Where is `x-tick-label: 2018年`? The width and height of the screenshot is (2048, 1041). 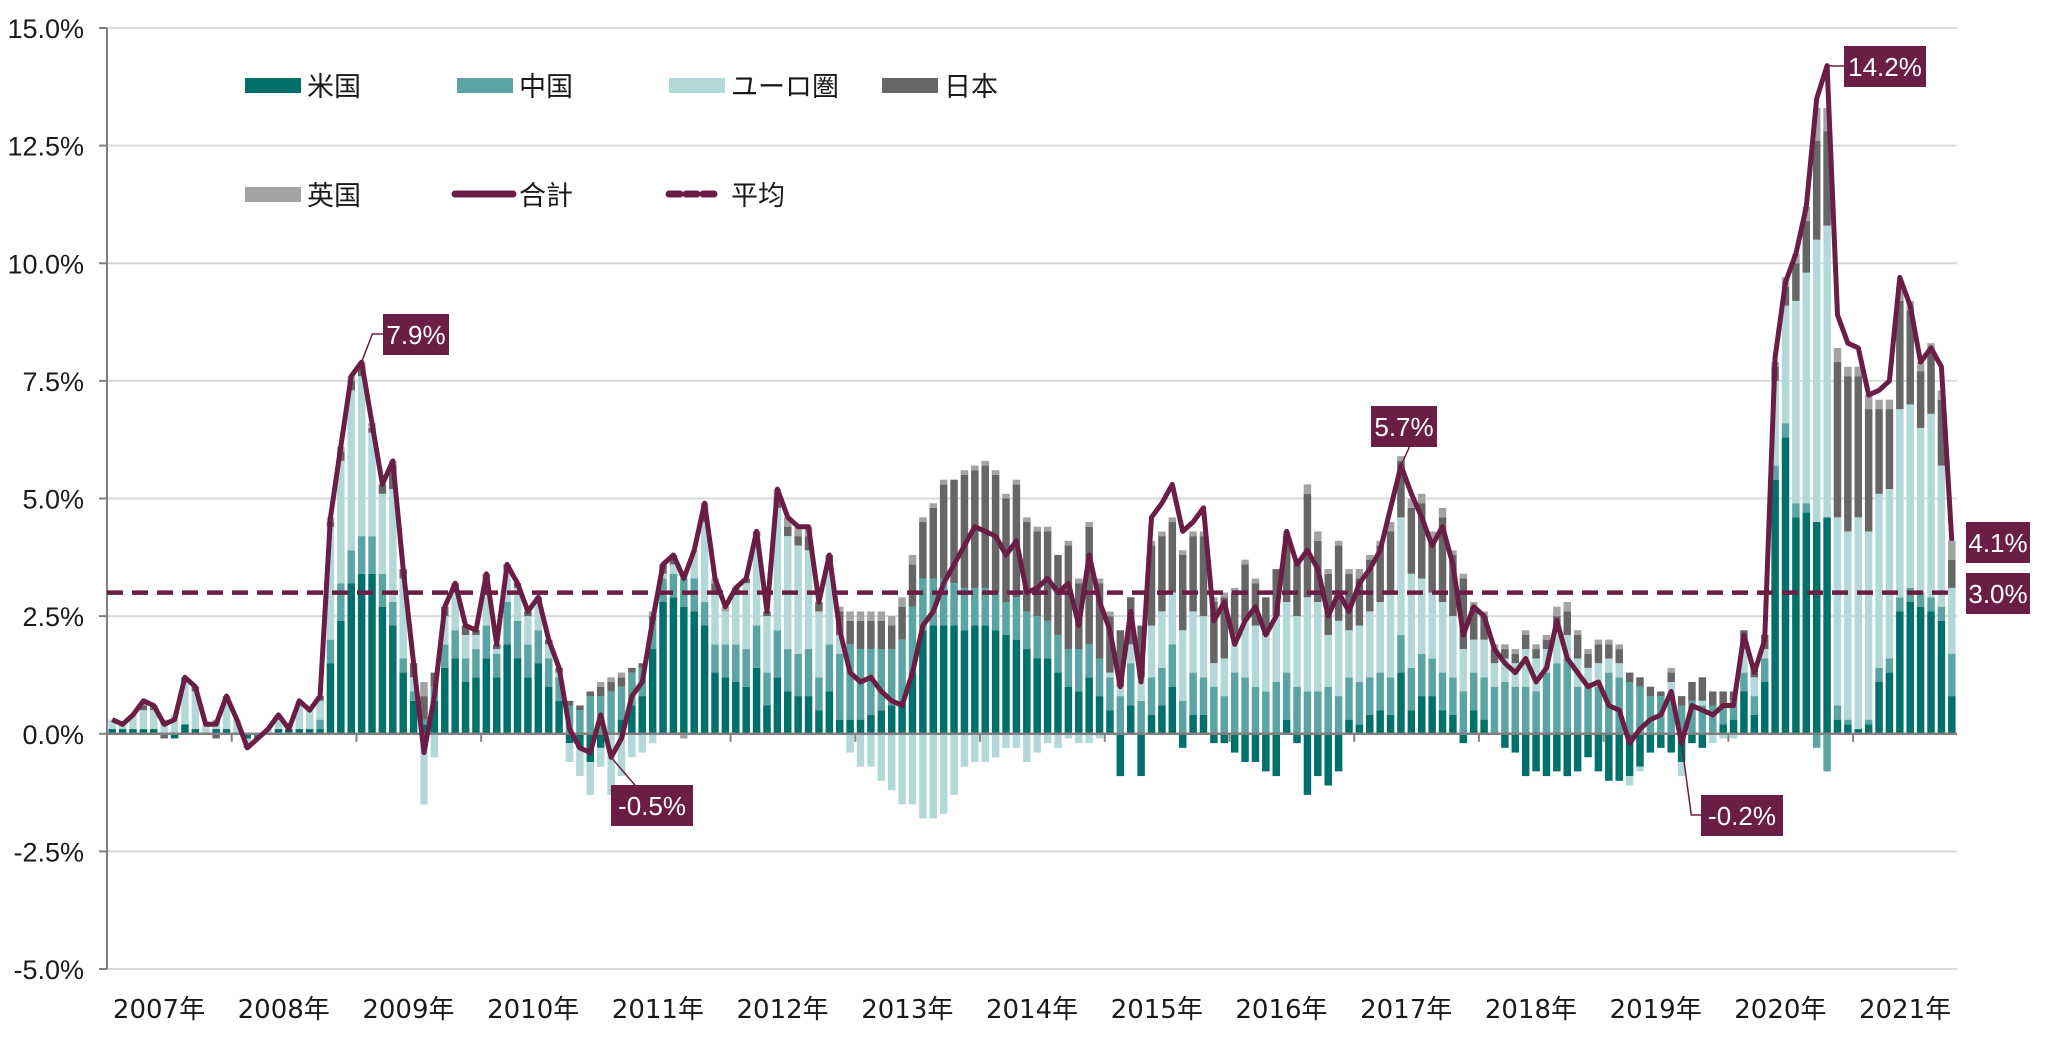
x-tick-label: 2018年 is located at coordinates (1531, 1010).